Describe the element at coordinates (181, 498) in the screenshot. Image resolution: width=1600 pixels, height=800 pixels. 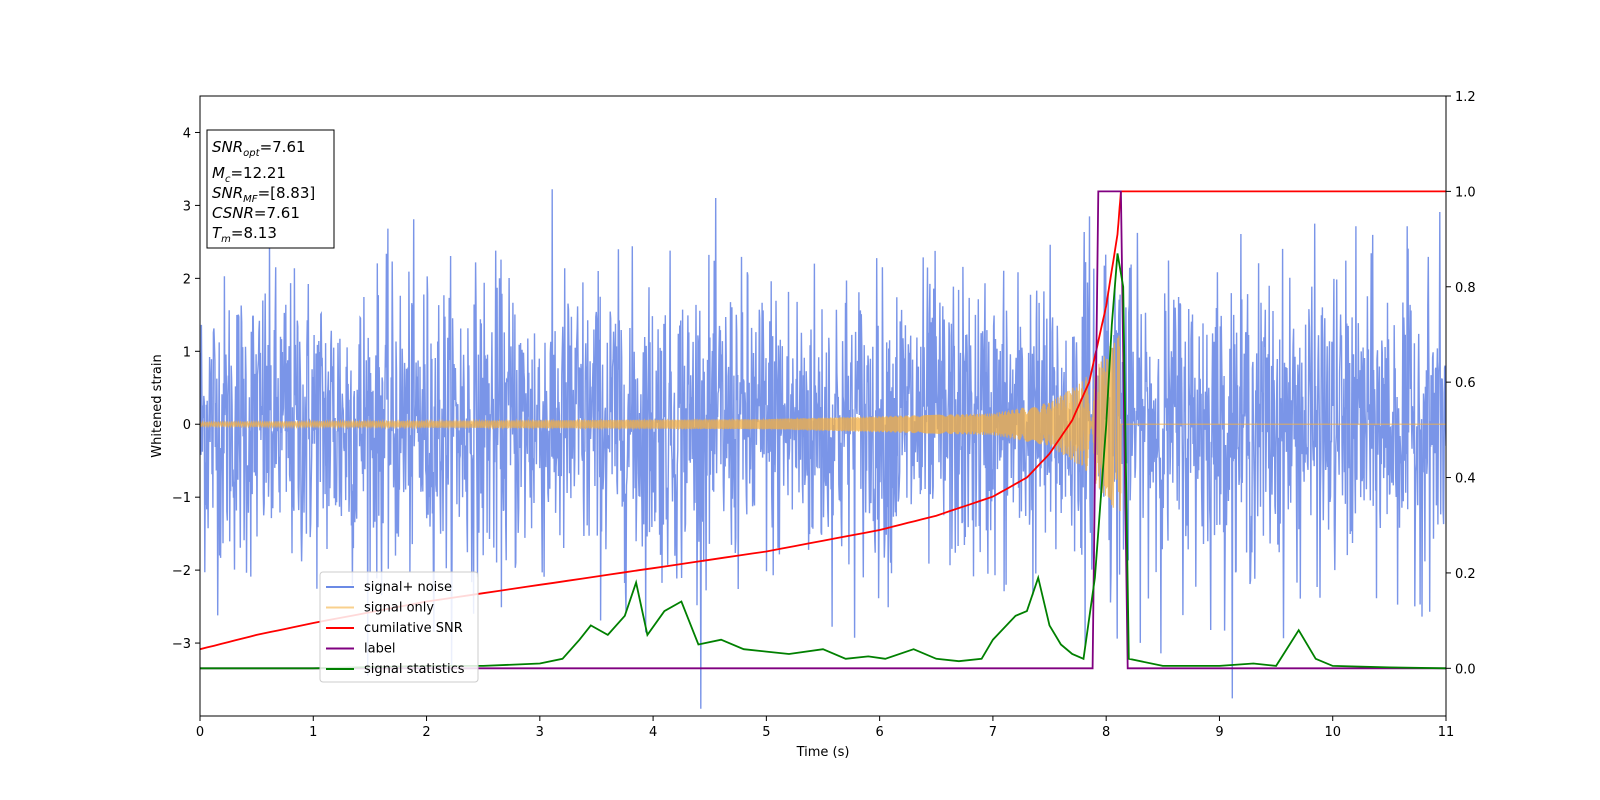
I see `y-left-tick-label-2: −1` at that location.